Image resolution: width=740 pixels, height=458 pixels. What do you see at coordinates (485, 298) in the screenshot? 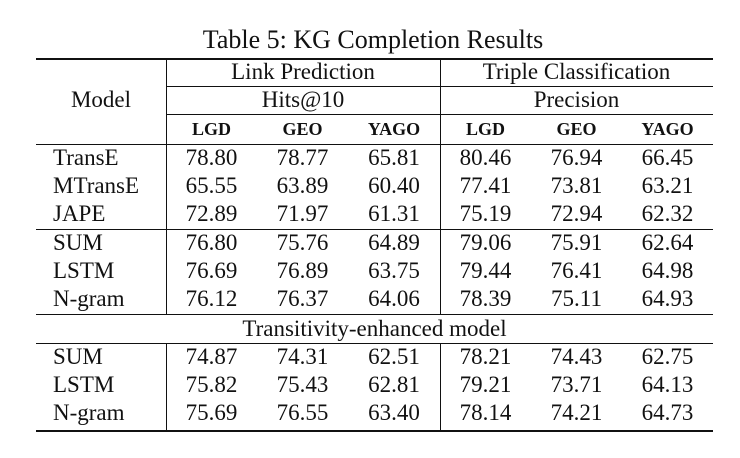
I see `value-cell: 78.39` at bounding box center [485, 298].